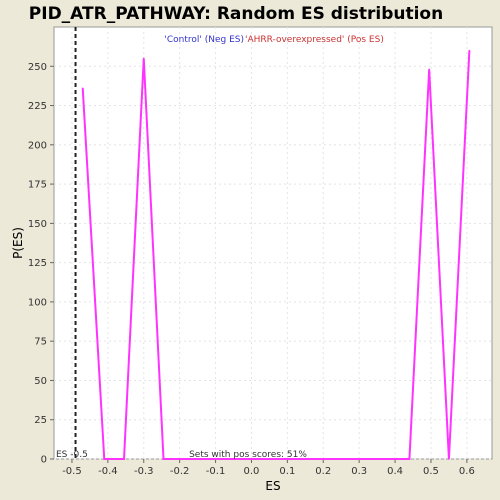 This screenshot has height=500, width=500. Describe the element at coordinates (287, 471) in the screenshot. I see `x-tick-label: 0.1` at that location.